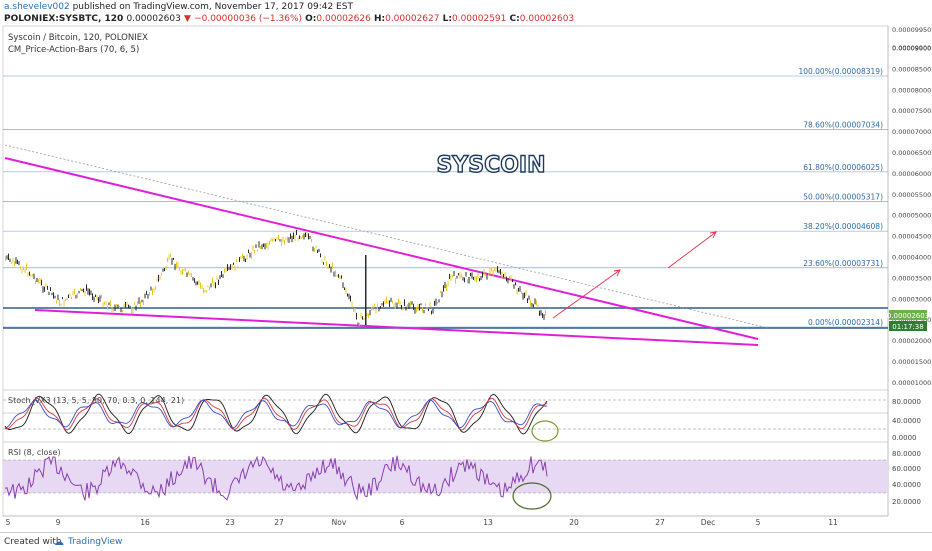 The height and width of the screenshot is (551, 932). What do you see at coordinates (412, 19) in the screenshot?
I see `high-value: 0.00002627` at bounding box center [412, 19].